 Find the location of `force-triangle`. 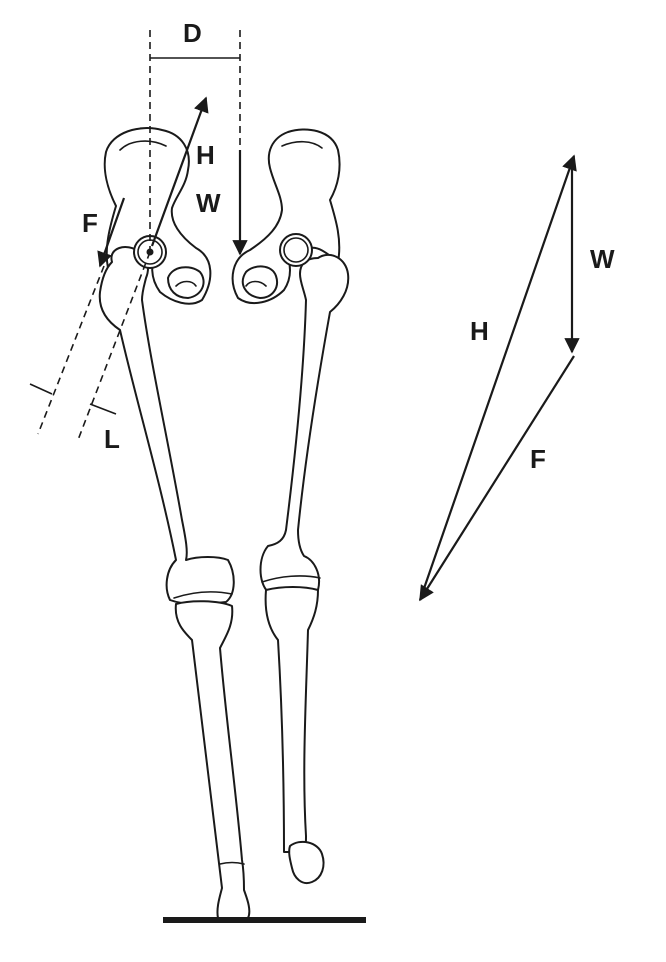

force-triangle is located at coordinates (499, 378).